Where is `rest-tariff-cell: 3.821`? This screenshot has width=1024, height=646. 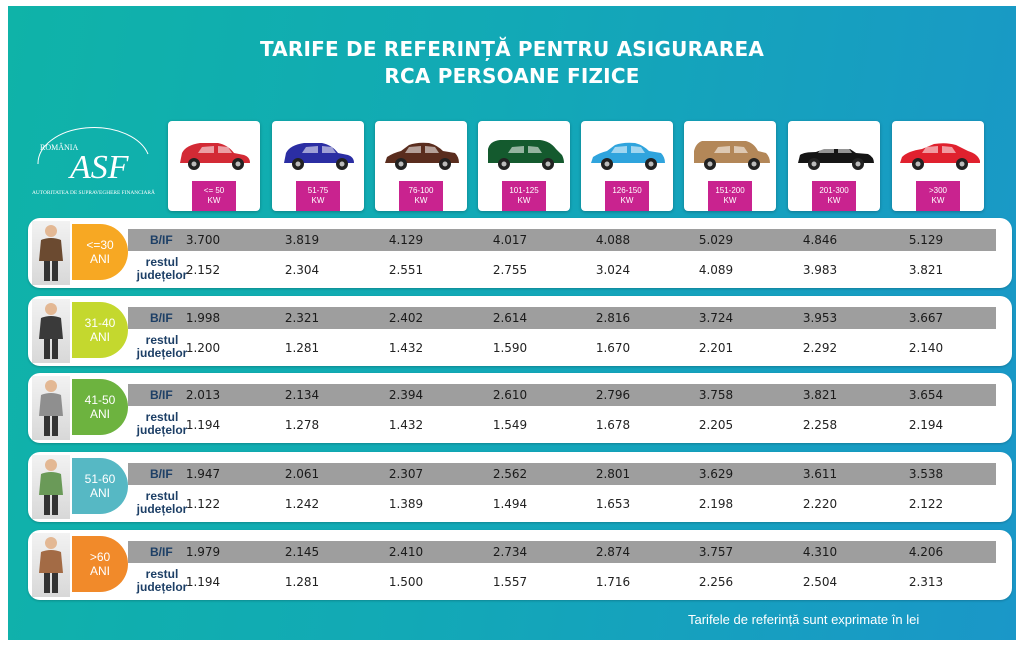 rest-tariff-cell: 3.821 is located at coordinates (926, 270).